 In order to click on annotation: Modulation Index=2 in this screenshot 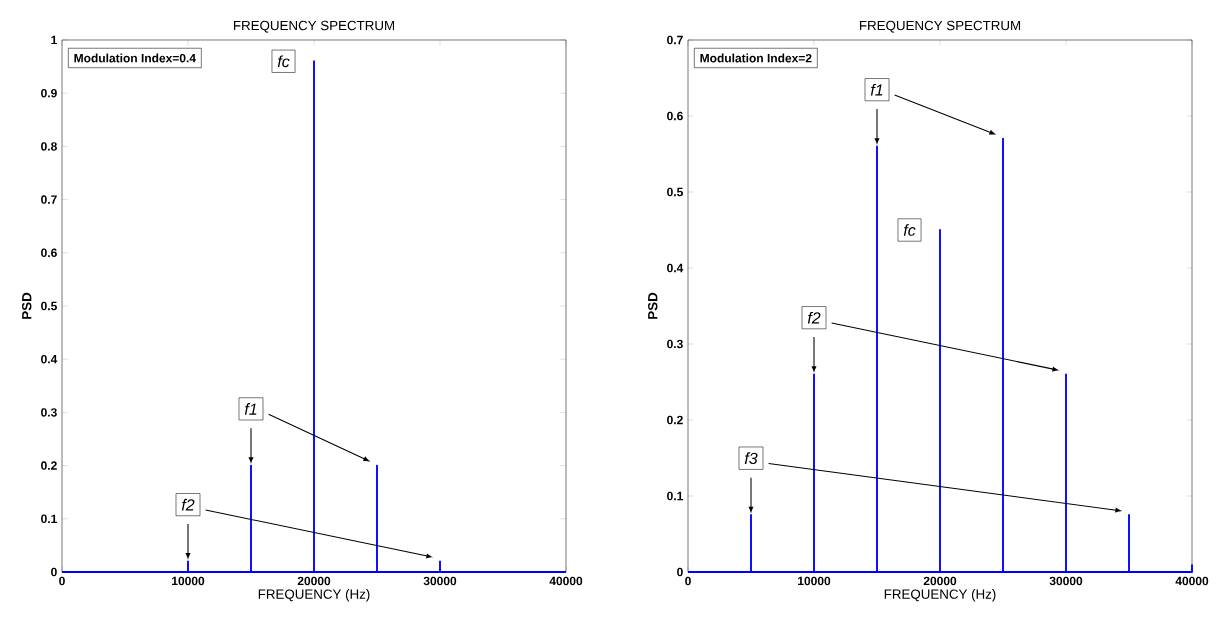, I will do `click(756, 58)`.